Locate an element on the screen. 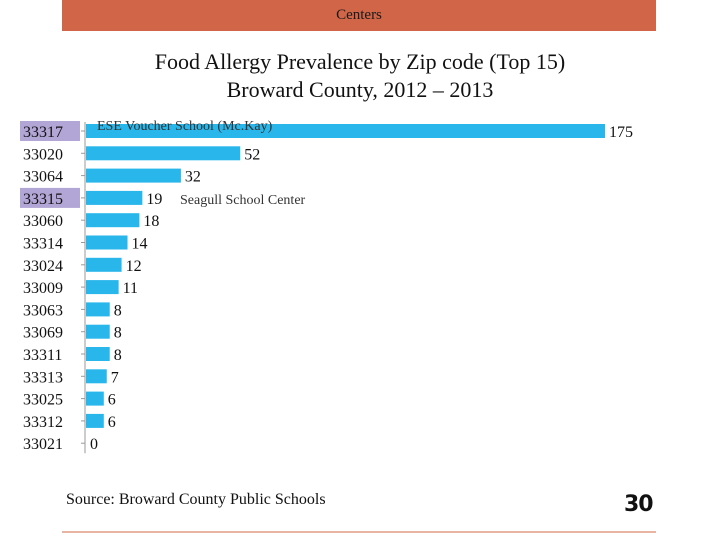 The height and width of the screenshot is (540, 720). value-label: 12 is located at coordinates (134, 266).